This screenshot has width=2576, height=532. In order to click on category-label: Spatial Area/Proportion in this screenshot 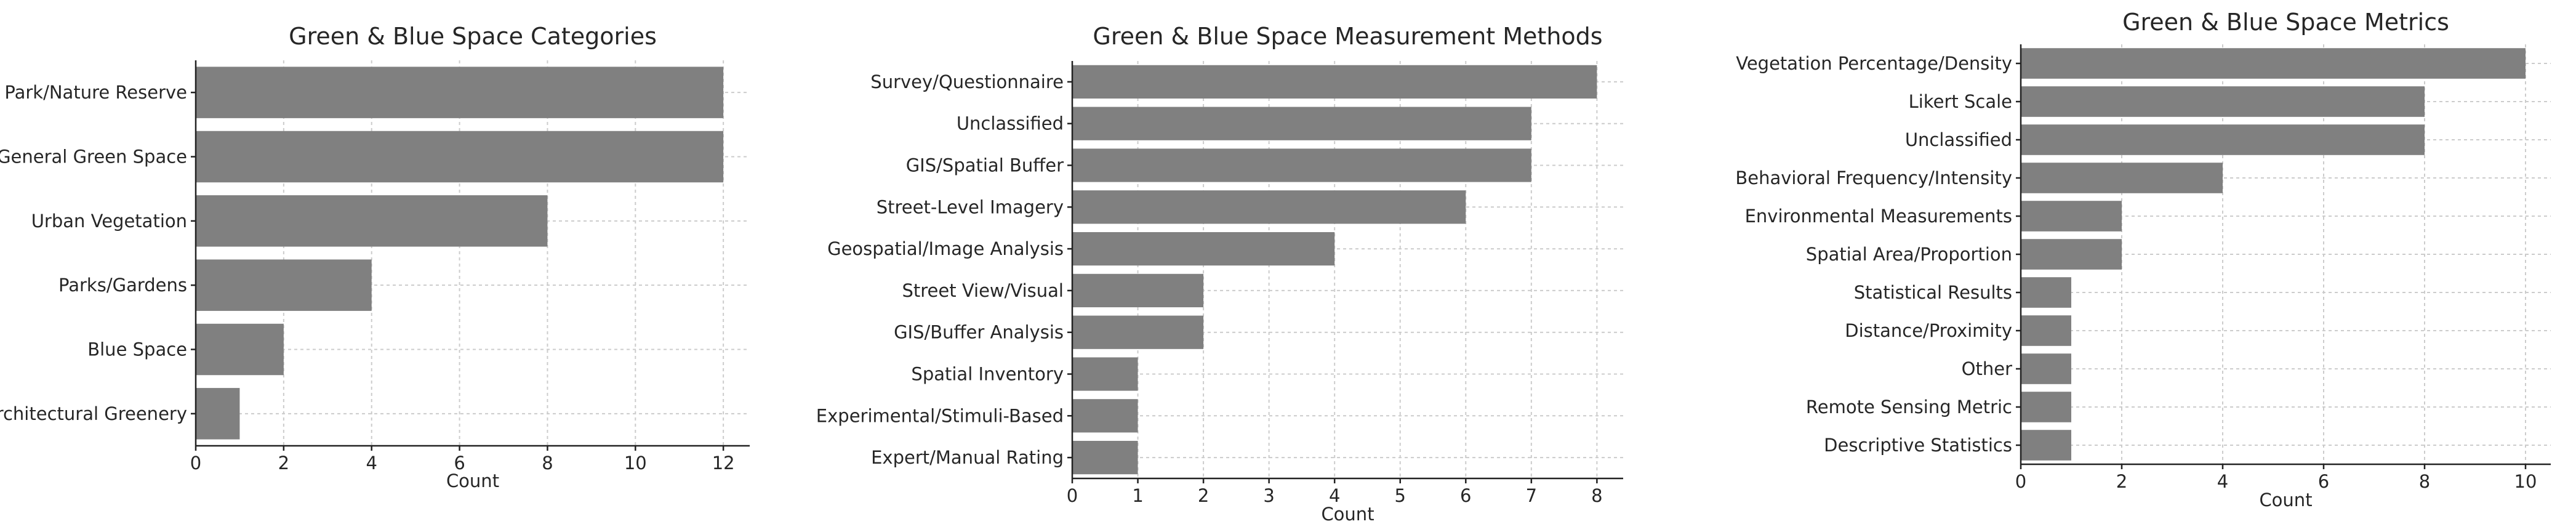, I will do `click(1909, 254)`.